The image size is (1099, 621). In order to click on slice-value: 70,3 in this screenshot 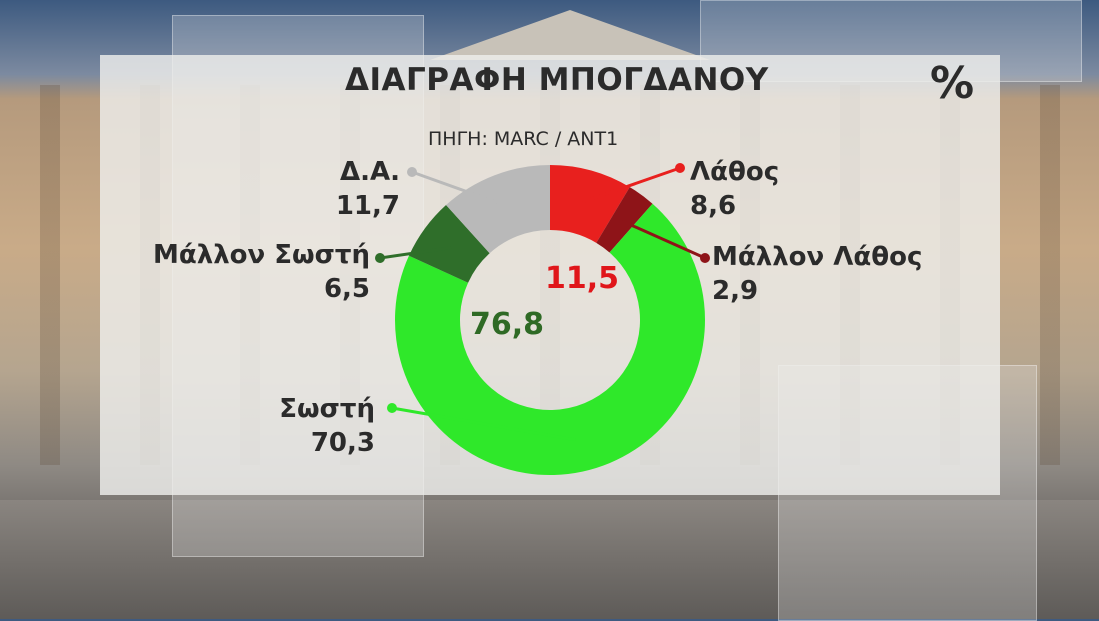, I will do `click(342, 443)`.